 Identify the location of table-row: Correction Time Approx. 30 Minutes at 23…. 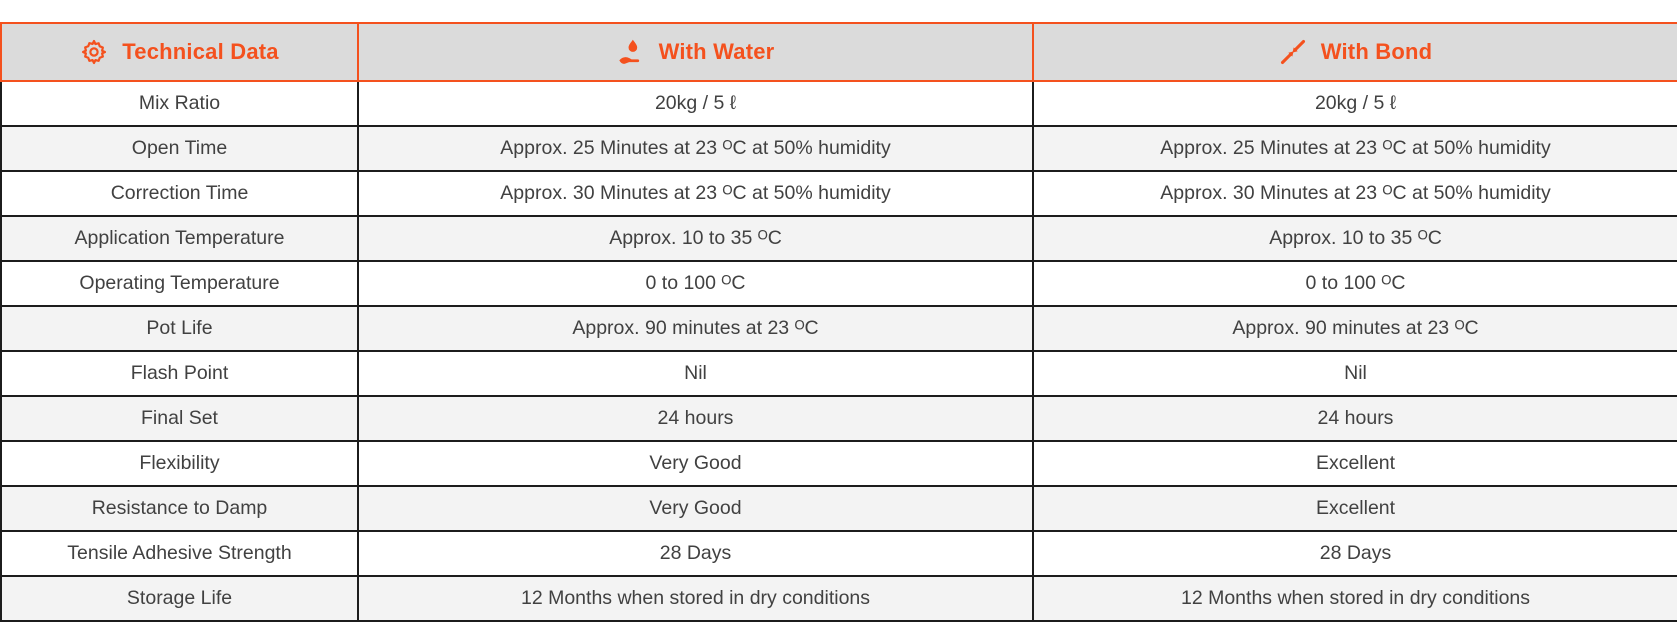
(838, 194).